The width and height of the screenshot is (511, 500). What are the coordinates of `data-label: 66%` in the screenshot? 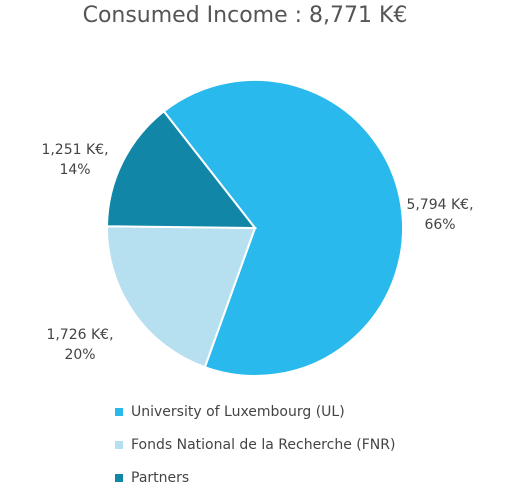 It's located at (439, 225).